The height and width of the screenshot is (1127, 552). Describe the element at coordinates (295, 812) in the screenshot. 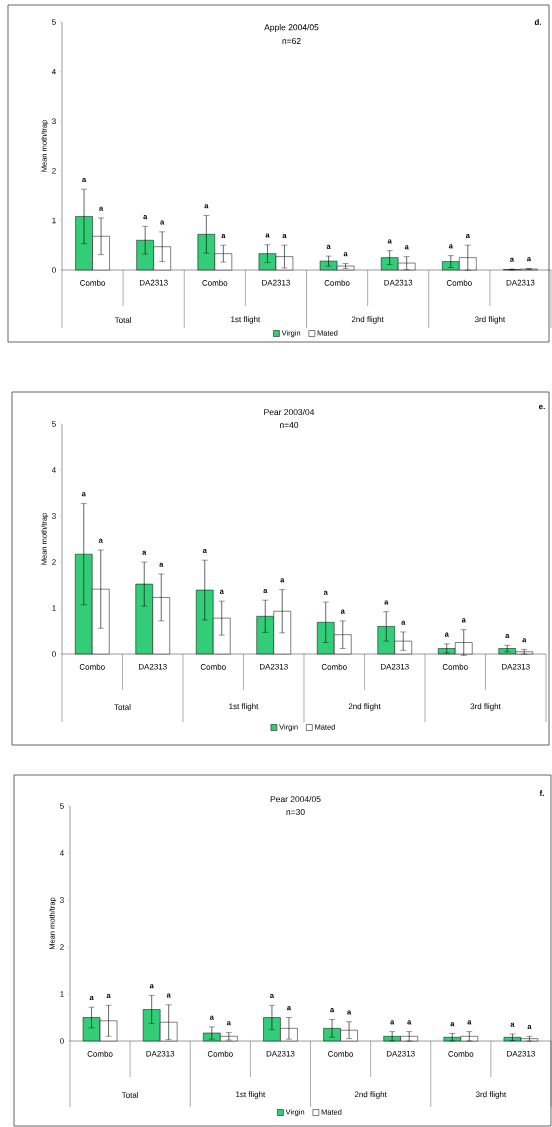

I see `chart-subtitle: n=30` at that location.